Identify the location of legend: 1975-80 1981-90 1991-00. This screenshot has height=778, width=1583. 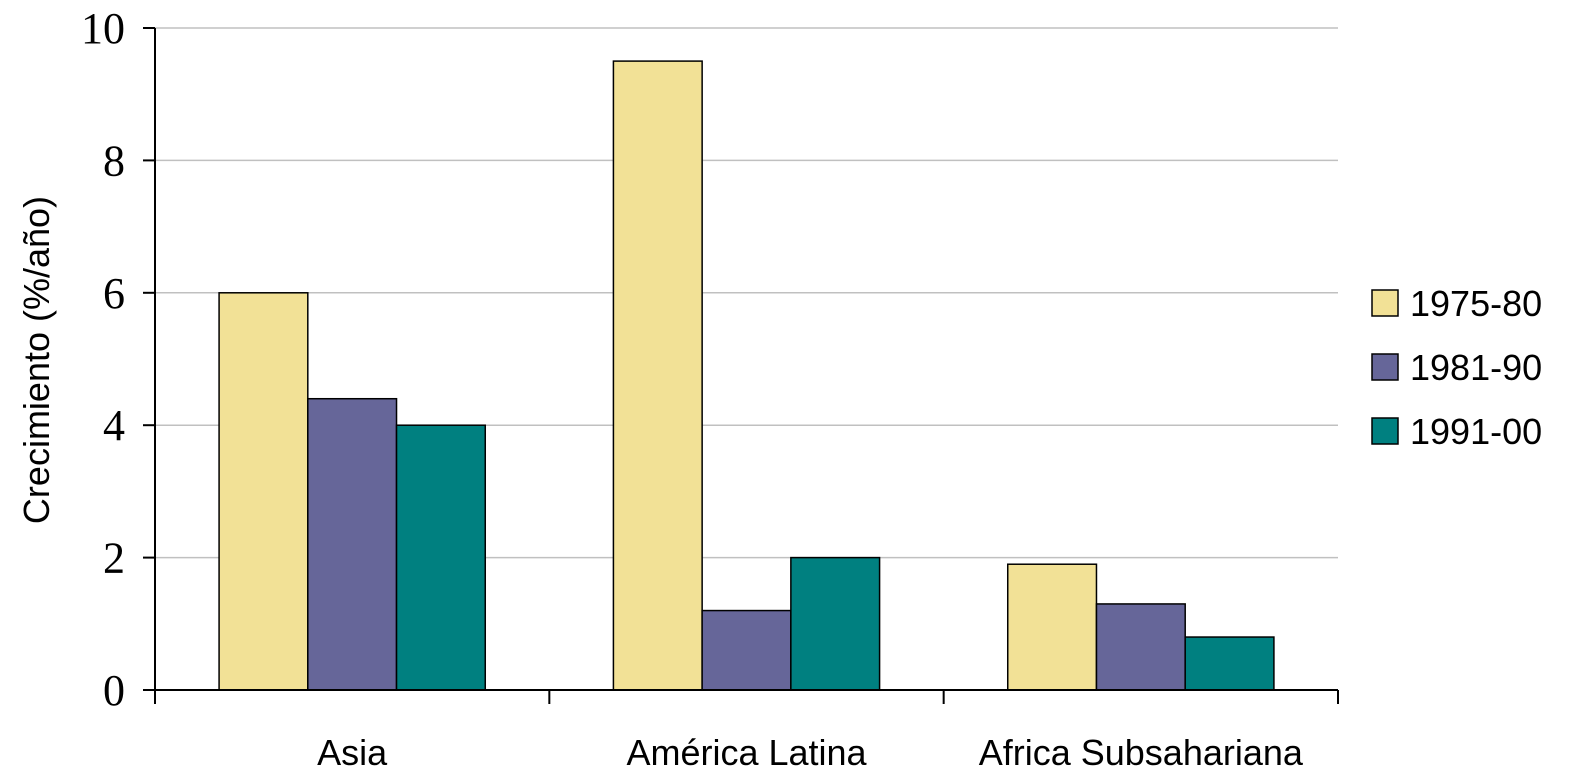
(1456, 367).